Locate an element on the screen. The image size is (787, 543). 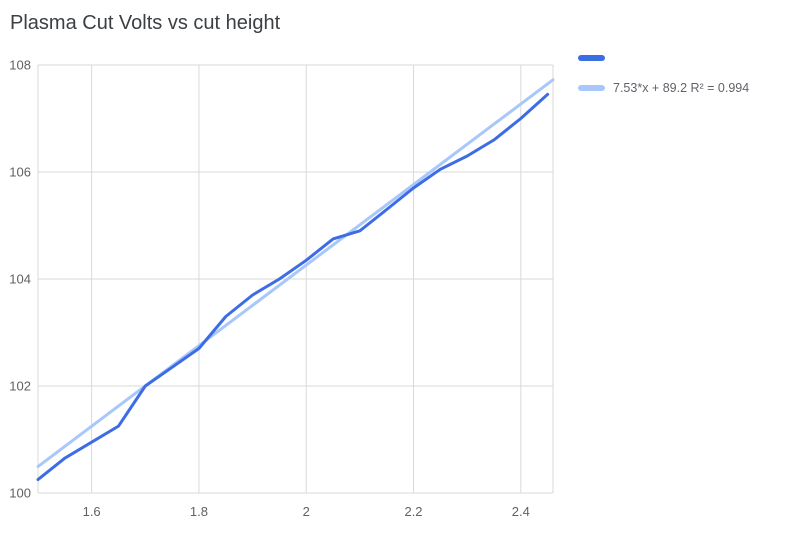
x-tick-label-1.8: 1.8 is located at coordinates (199, 511).